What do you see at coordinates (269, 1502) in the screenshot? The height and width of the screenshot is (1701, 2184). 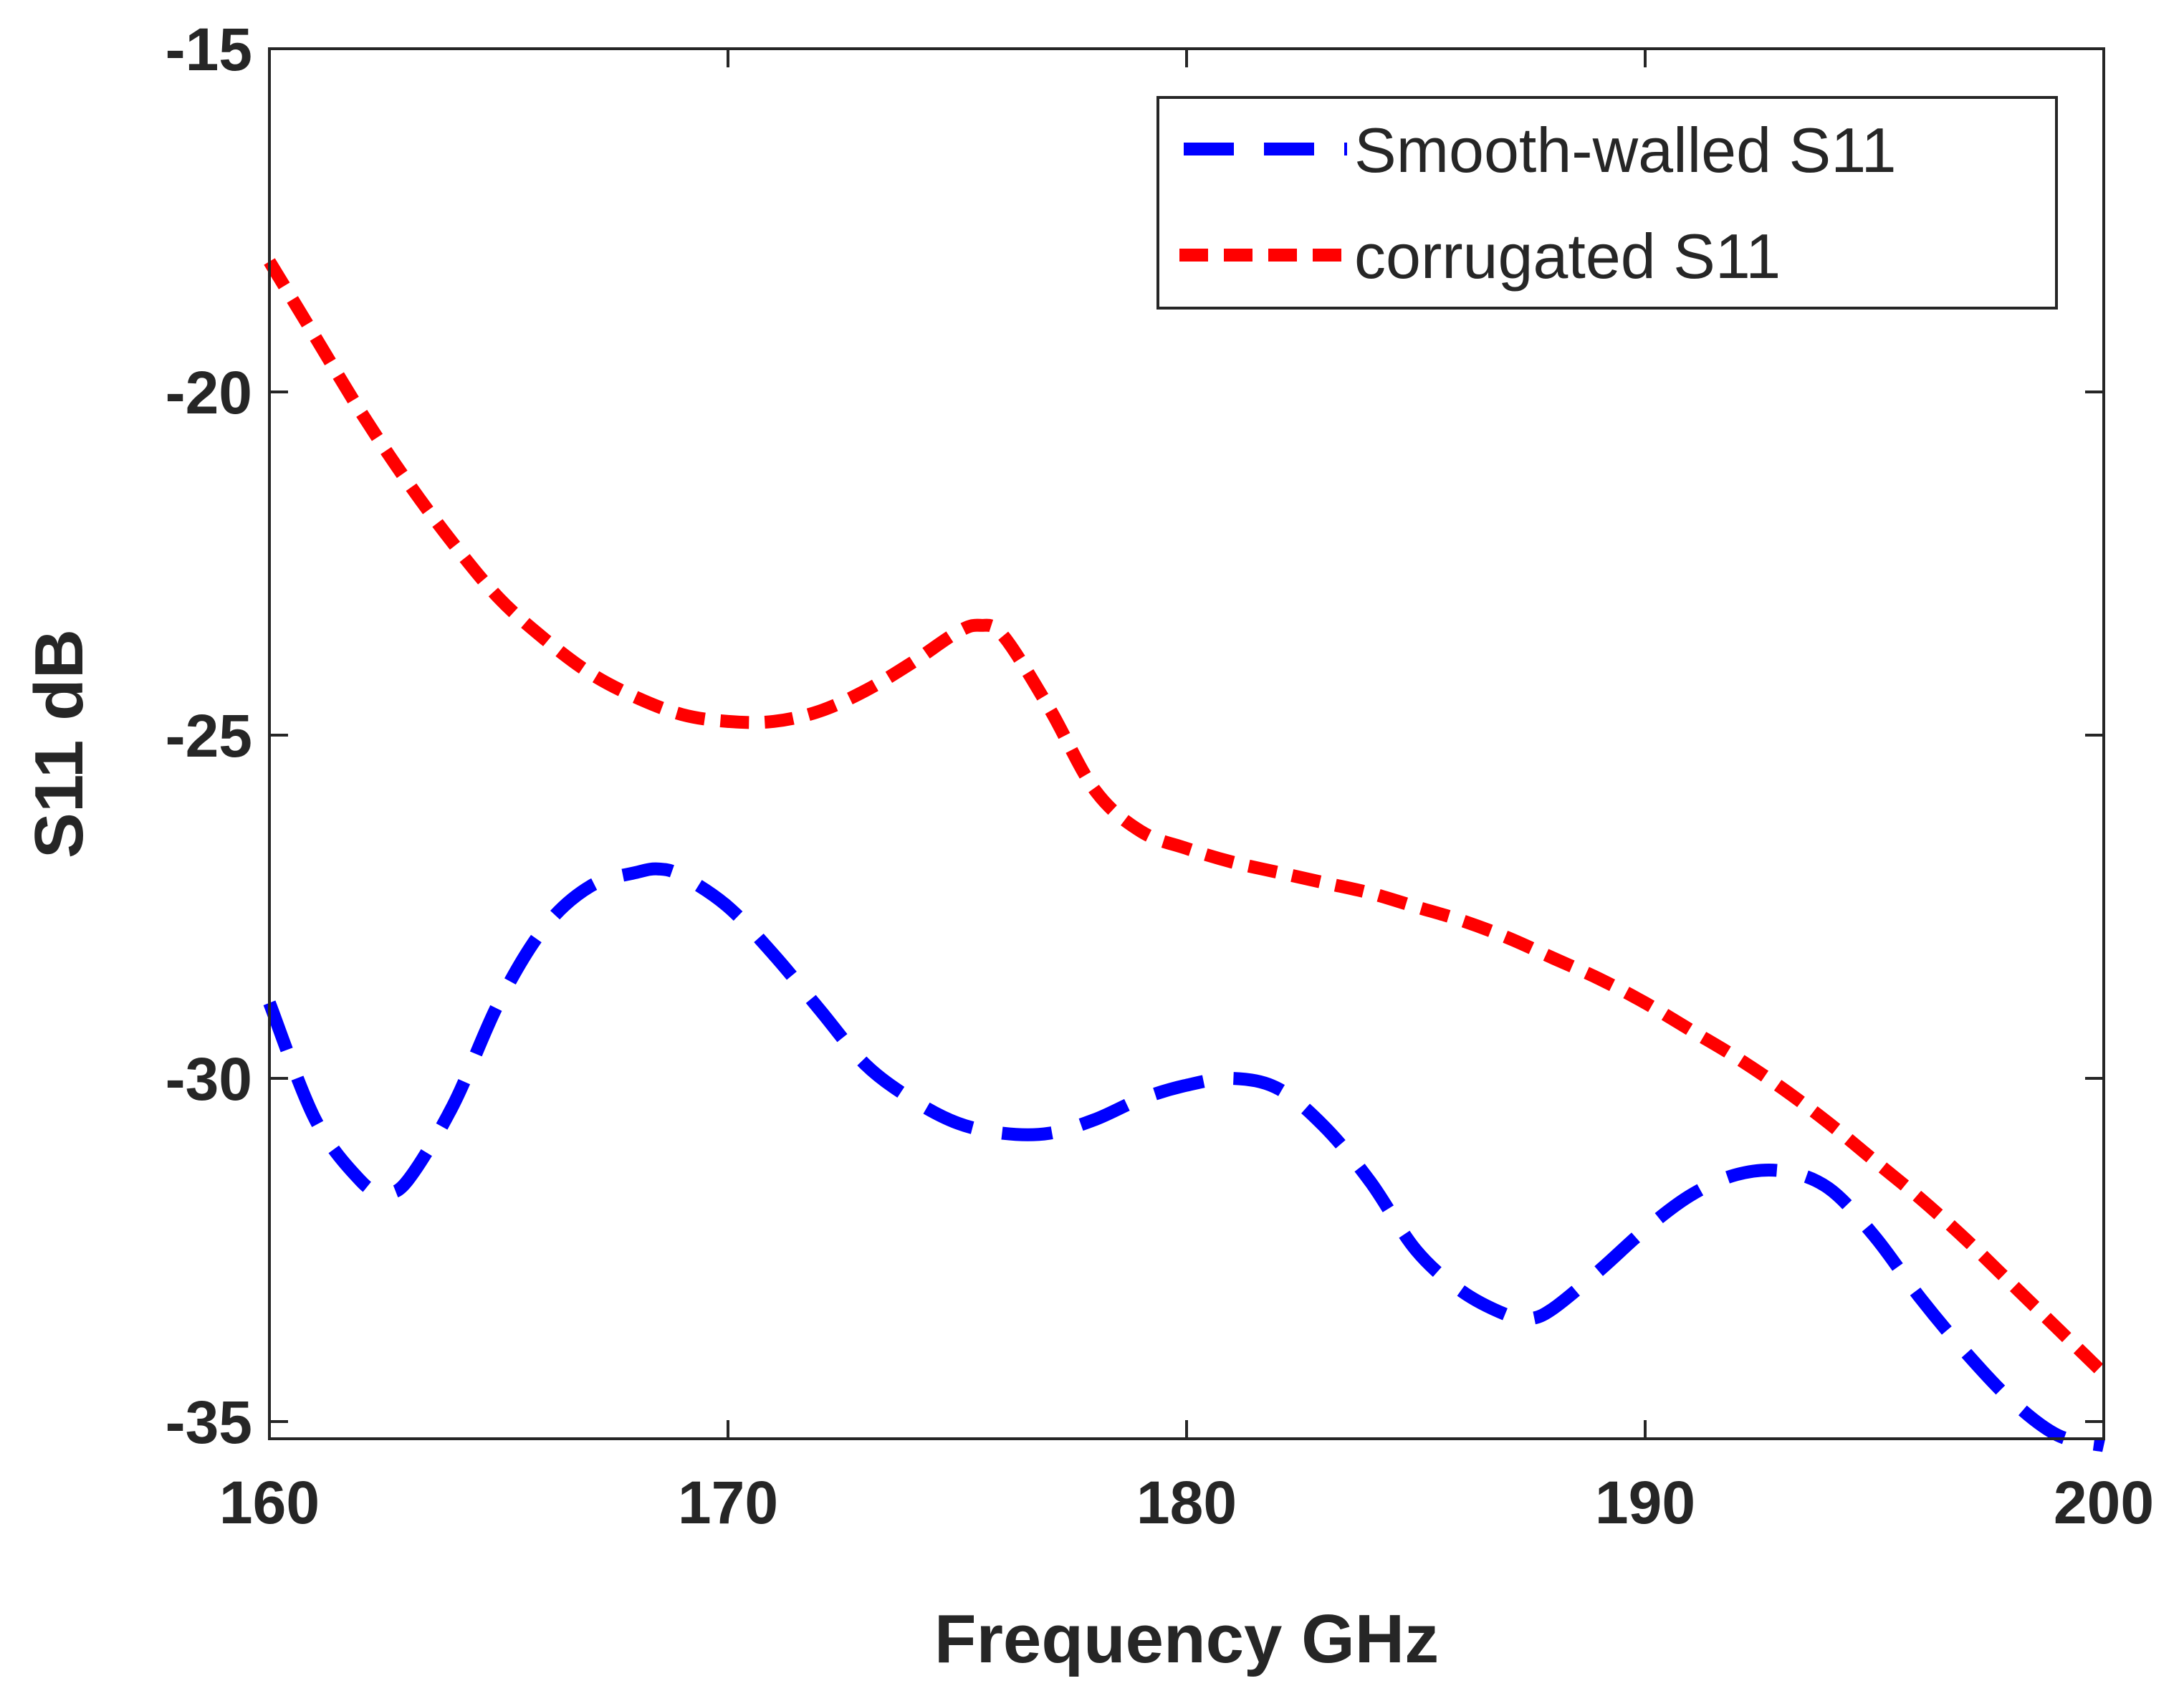 I see `x-tick-label: 160` at bounding box center [269, 1502].